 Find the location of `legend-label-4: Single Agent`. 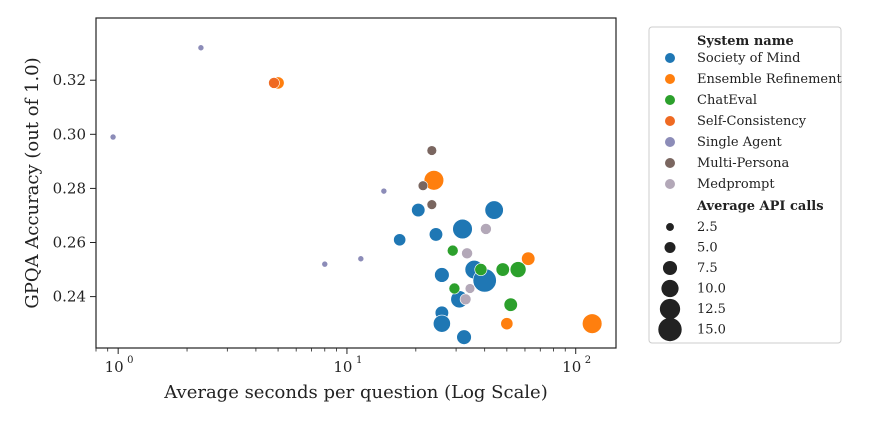

legend-label-4: Single Agent is located at coordinates (740, 142).